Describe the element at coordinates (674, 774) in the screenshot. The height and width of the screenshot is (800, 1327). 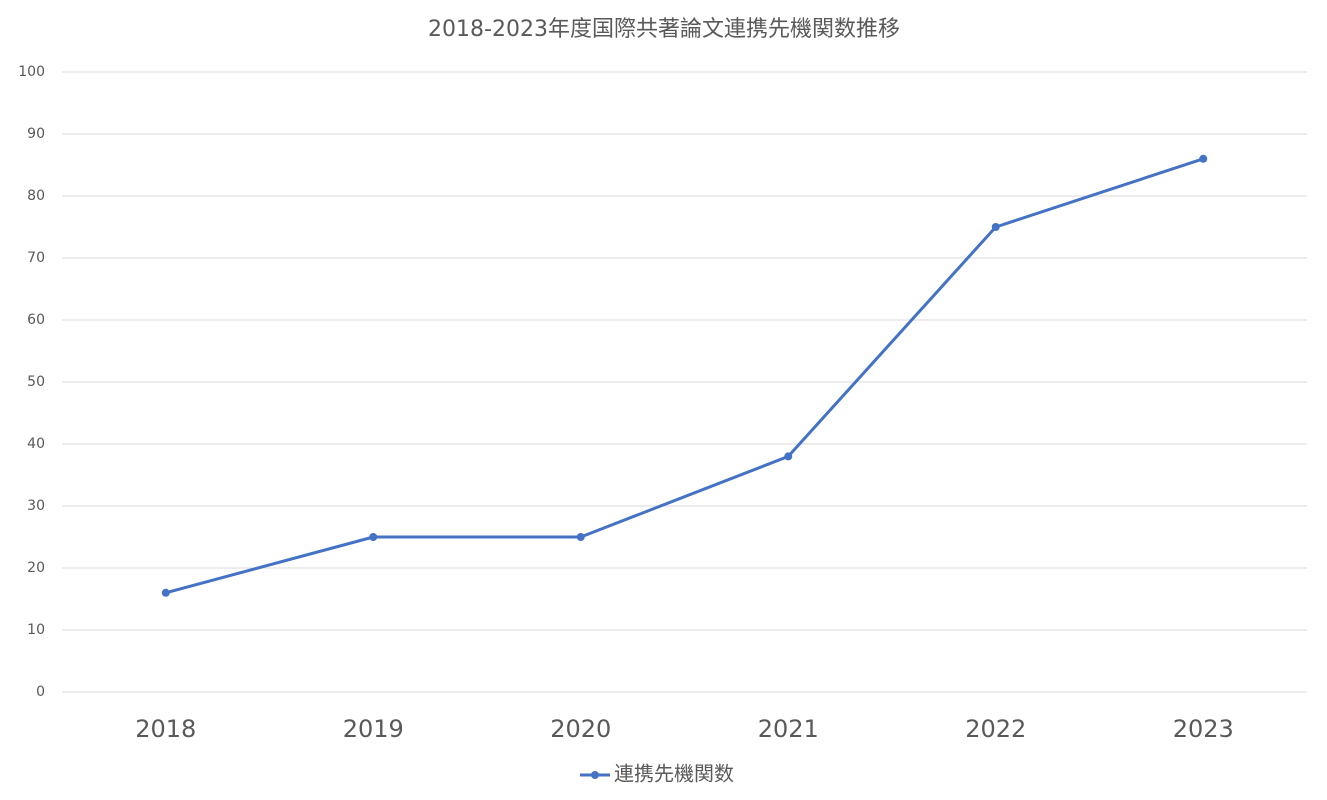
I see `legend-label: 連携先機関数` at that location.